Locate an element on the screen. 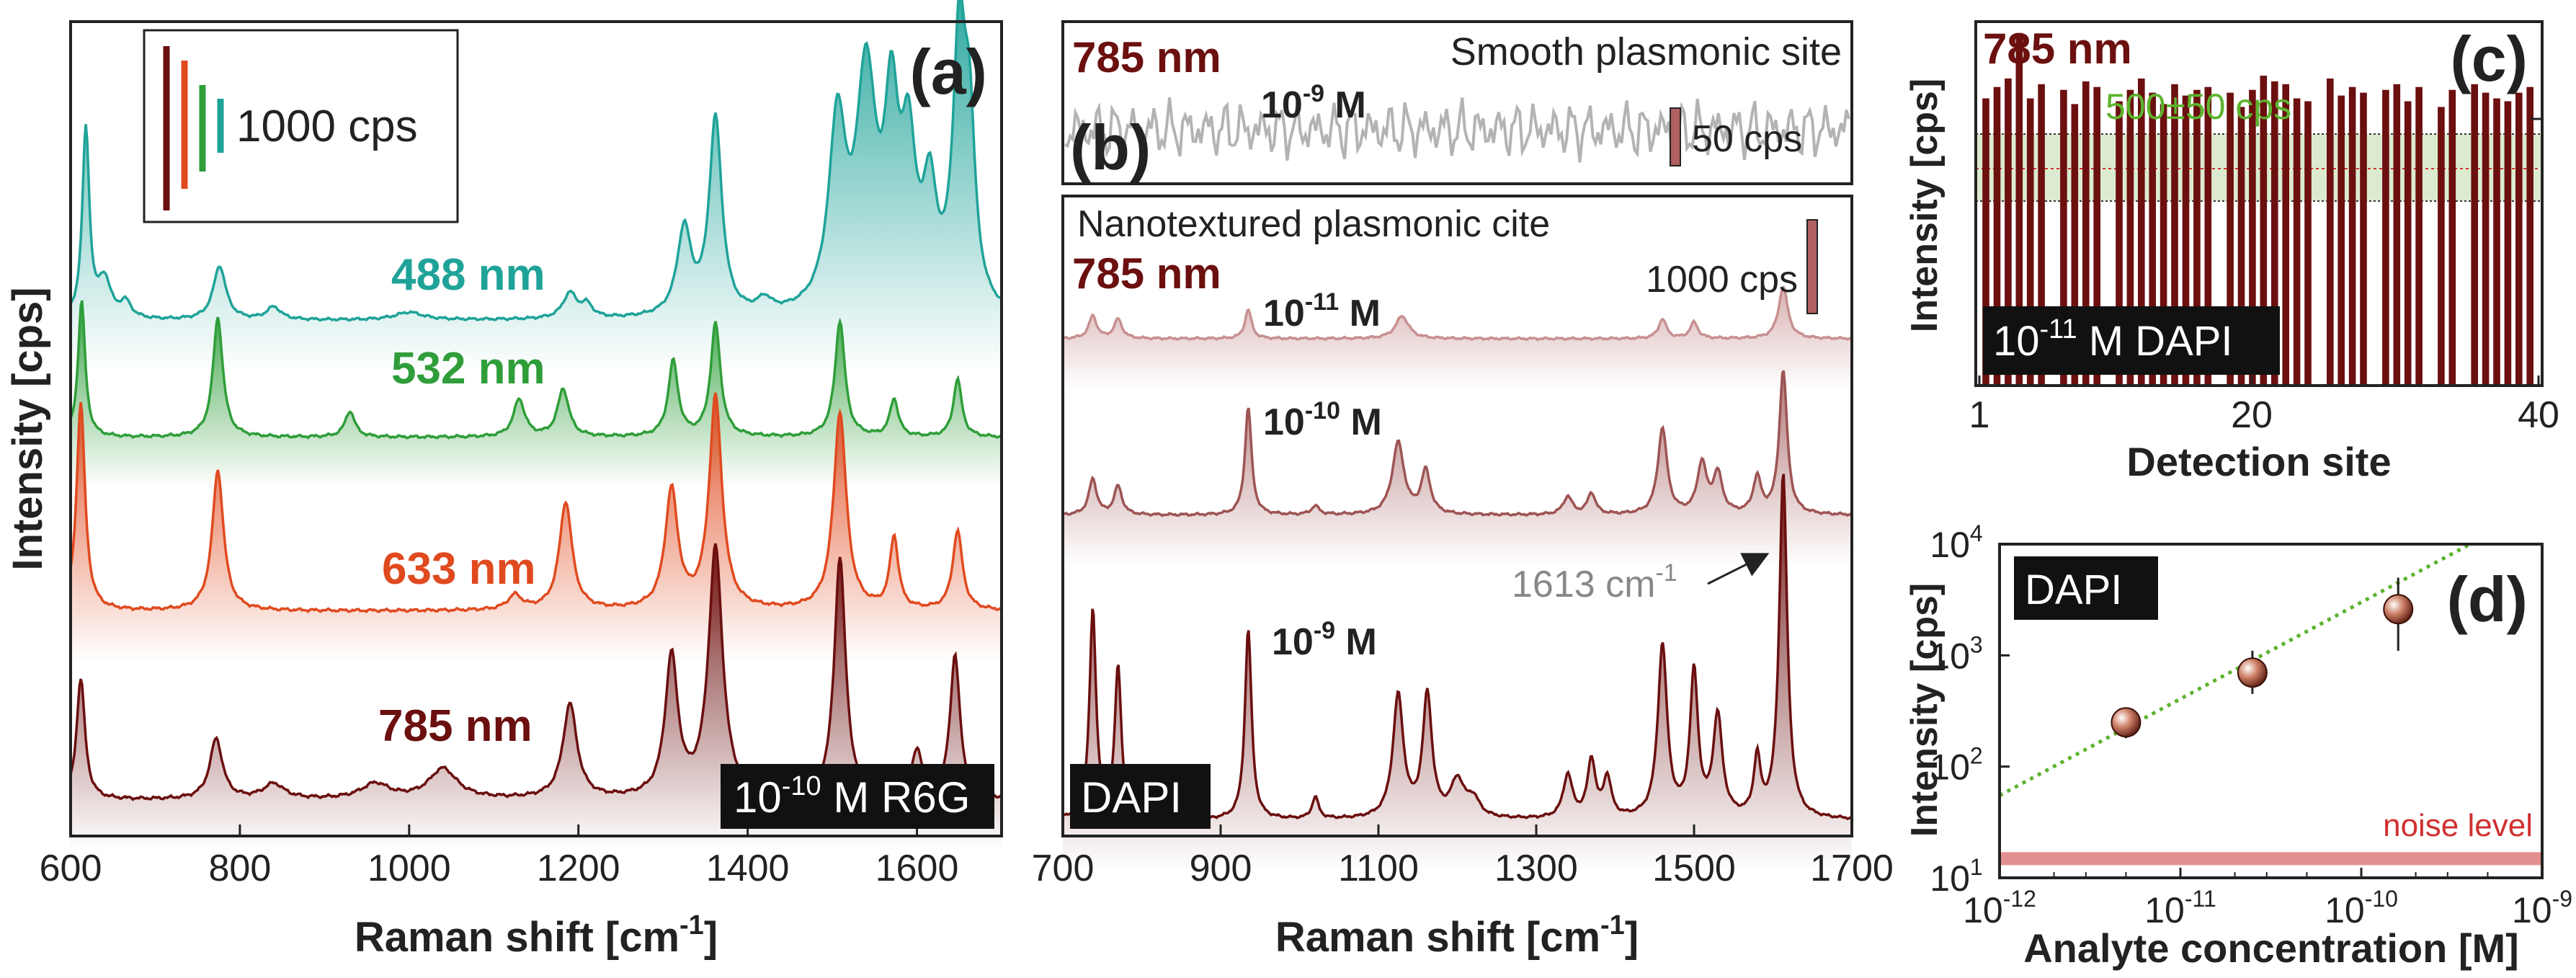  a-tick-label-1000: 1000 is located at coordinates (409, 868).